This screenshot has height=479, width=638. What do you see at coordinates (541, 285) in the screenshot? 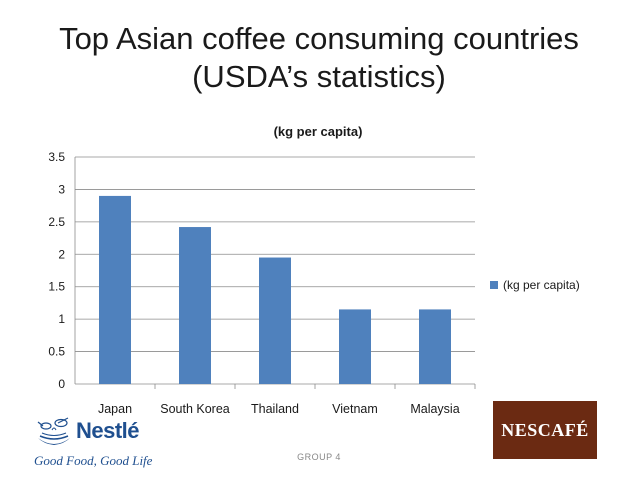
I see `legend-label: (kg per capita)` at bounding box center [541, 285].